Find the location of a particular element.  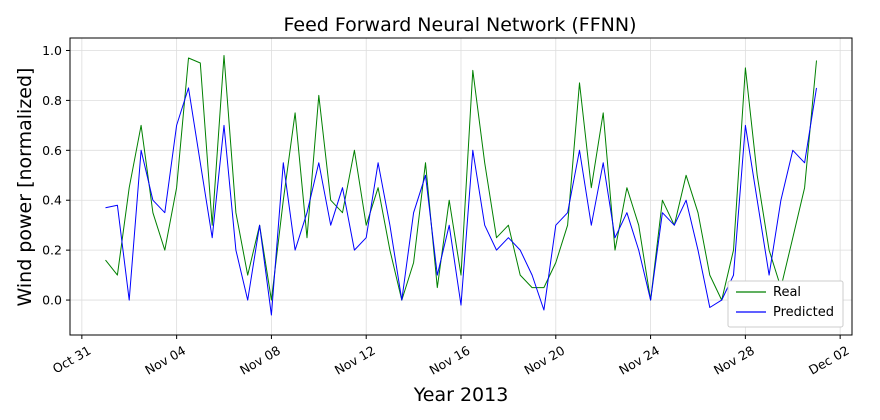

legend-label-real: Real is located at coordinates (787, 292).